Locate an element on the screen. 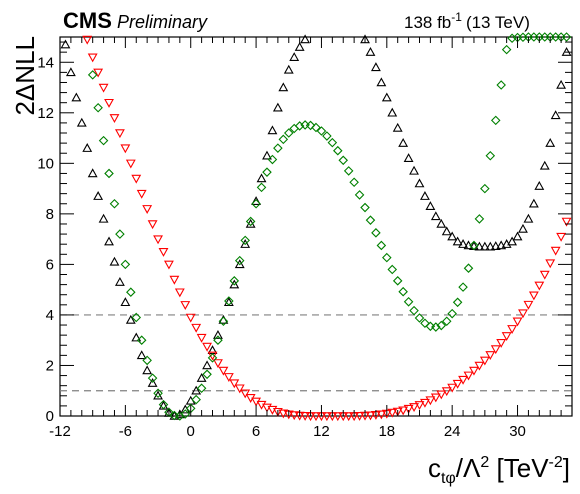  x-tick-label: 24 is located at coordinates (452, 431).